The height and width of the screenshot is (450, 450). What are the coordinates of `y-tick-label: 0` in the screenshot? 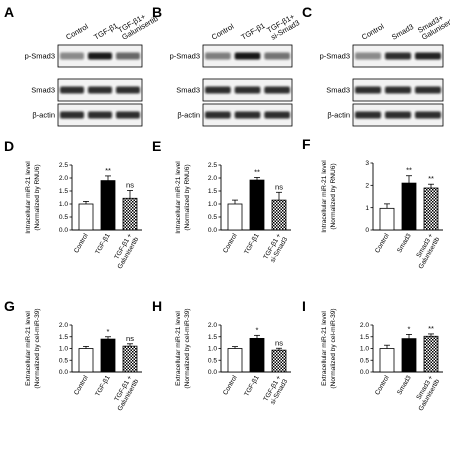 It's located at (367, 230).